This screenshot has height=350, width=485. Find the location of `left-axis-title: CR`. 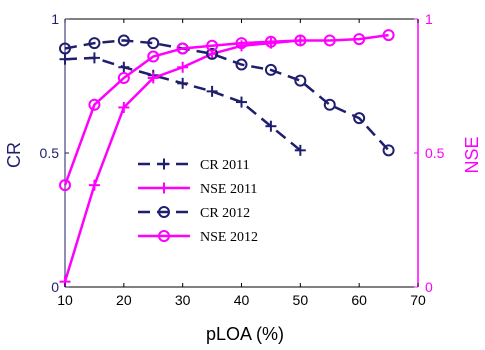

left-axis-title: CR is located at coordinates (14, 155).